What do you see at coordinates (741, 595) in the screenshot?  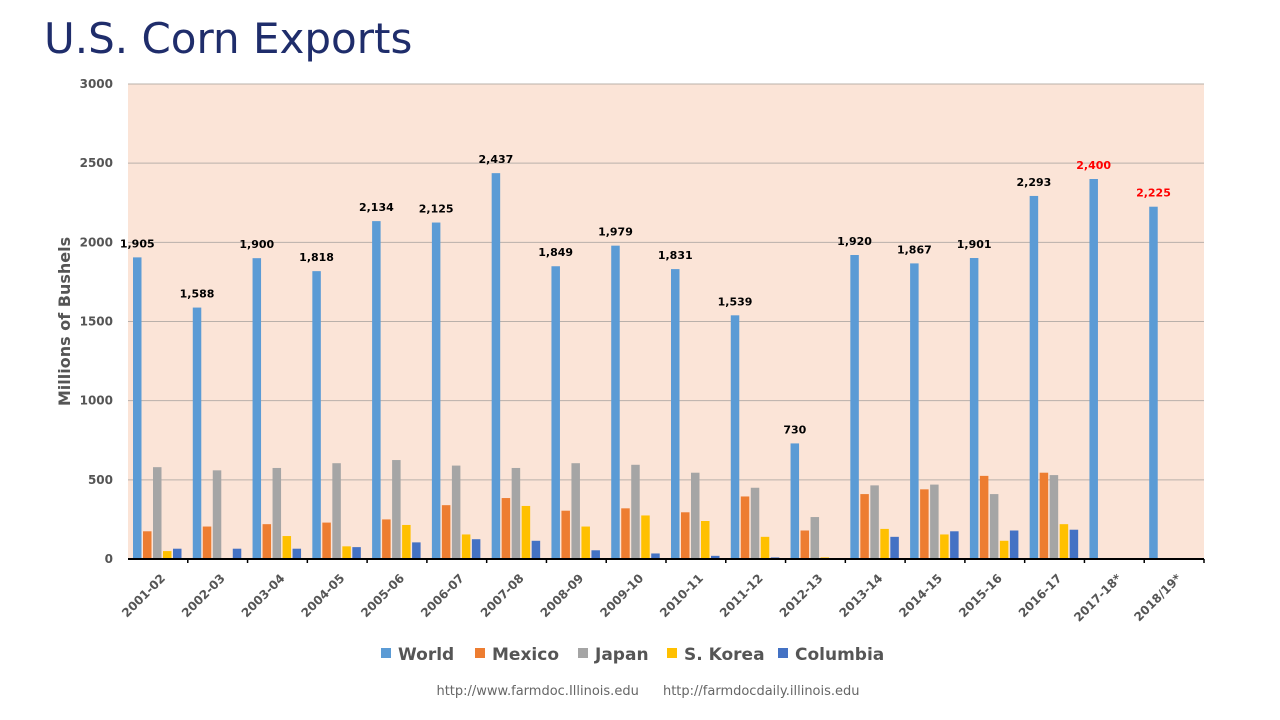 I see `x-tick-label: 2011-12` at bounding box center [741, 595].